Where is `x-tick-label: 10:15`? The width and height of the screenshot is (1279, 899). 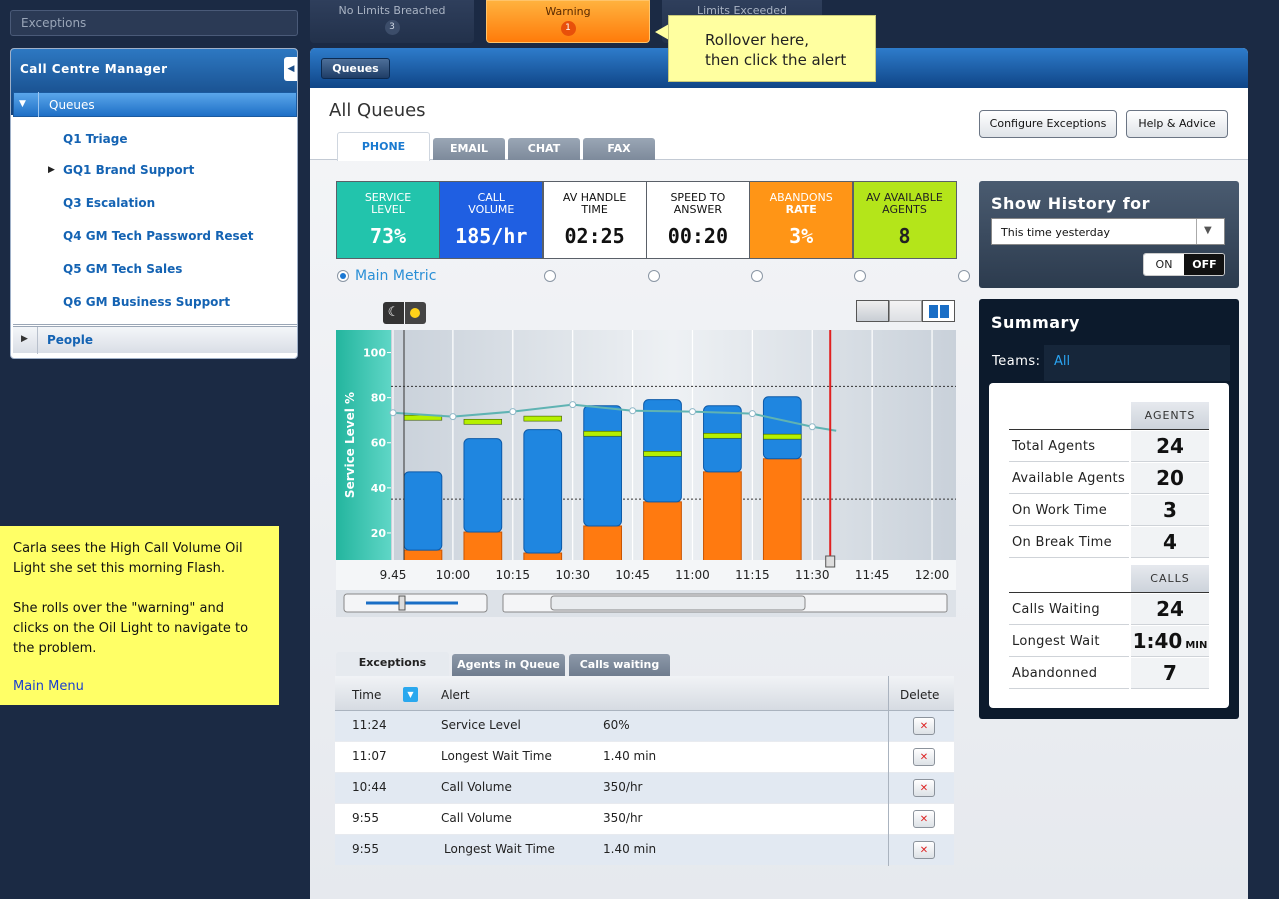 x-tick-label: 10:15 is located at coordinates (512, 575).